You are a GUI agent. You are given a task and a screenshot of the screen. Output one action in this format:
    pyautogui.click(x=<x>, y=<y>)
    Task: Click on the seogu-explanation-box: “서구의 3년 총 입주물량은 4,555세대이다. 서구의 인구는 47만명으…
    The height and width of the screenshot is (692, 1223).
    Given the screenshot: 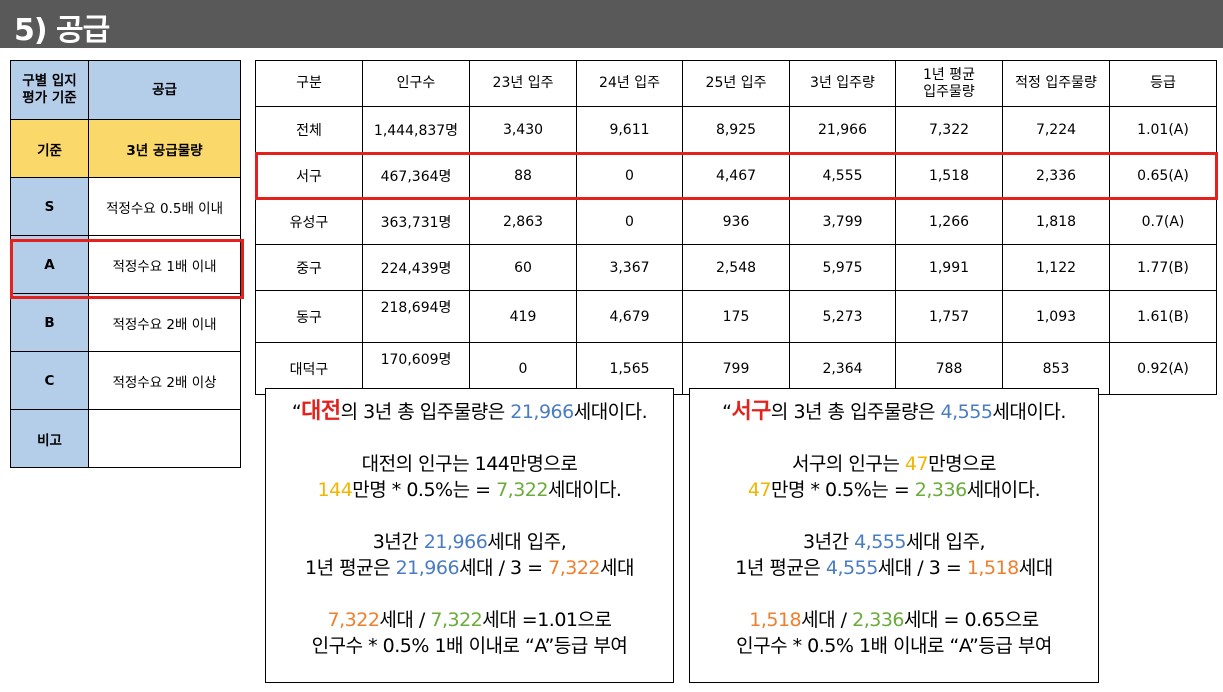 What is the action you would take?
    pyautogui.click(x=894, y=535)
    